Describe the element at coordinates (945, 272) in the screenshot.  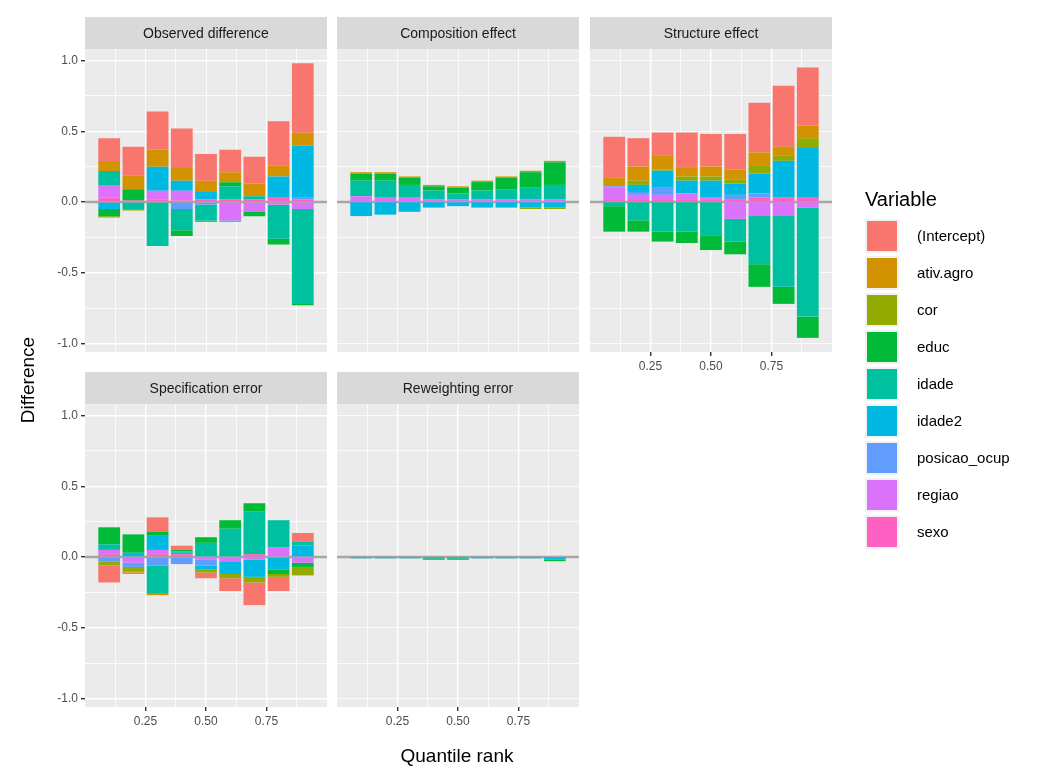
I see `legend-label: ativ.agro` at that location.